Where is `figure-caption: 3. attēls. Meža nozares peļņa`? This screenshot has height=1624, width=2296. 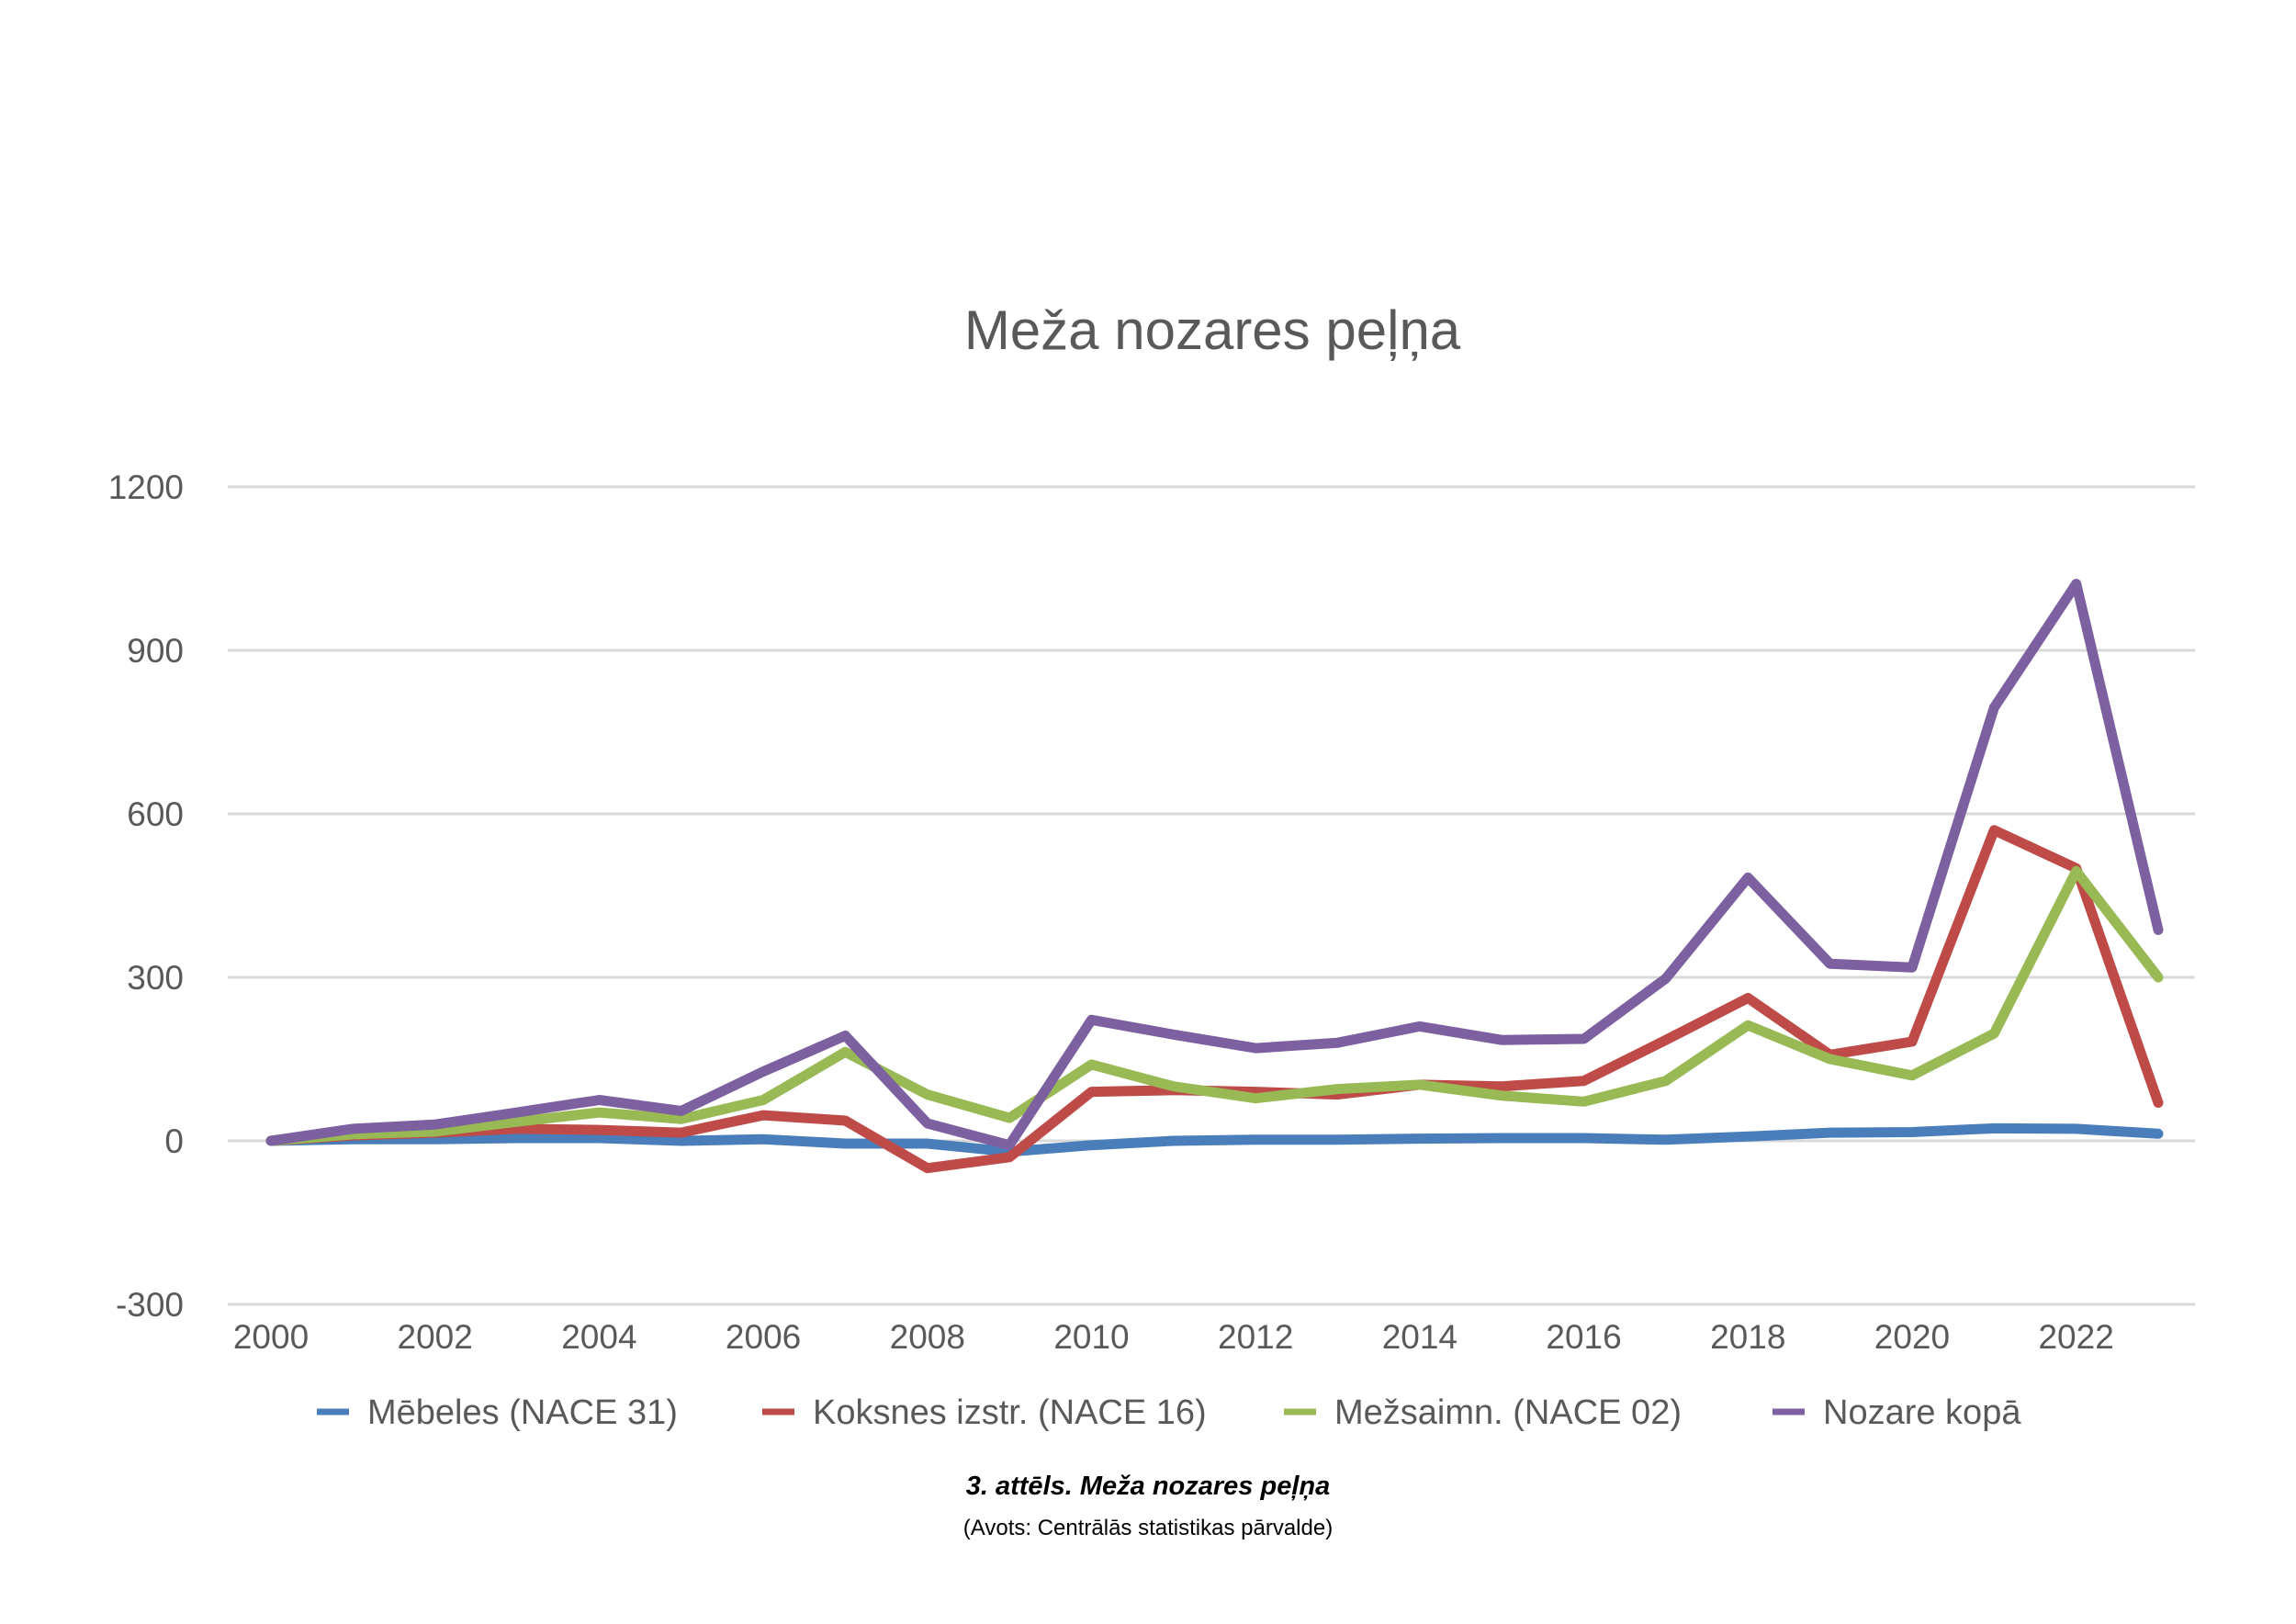
figure-caption: 3. attēls. Meža nozares peļņa is located at coordinates (1148, 1486).